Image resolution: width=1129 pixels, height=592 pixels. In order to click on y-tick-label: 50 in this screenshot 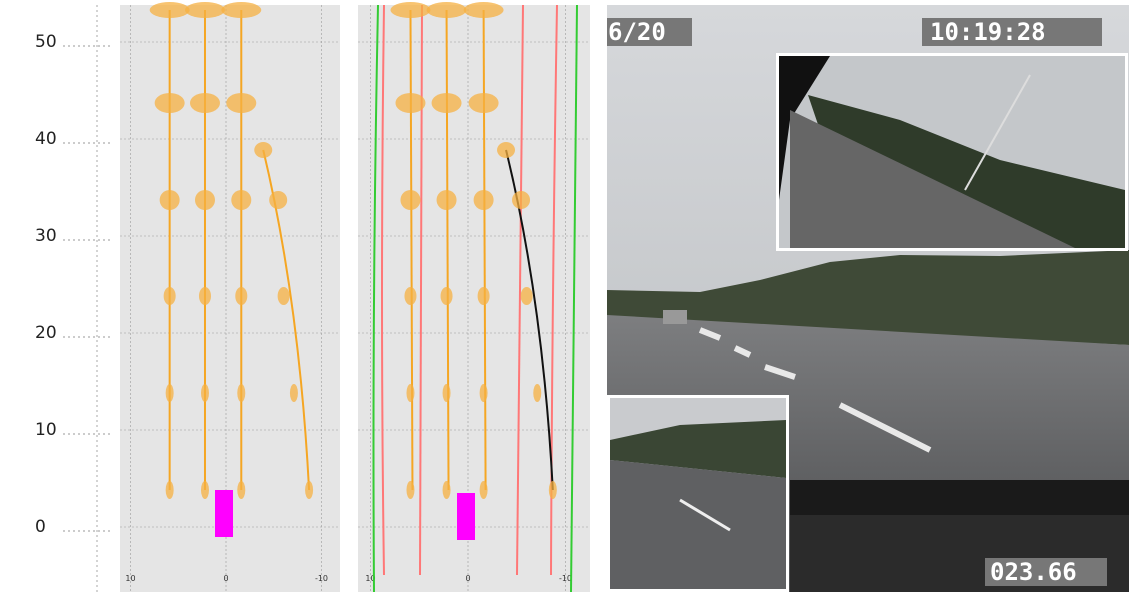, I will do `click(46, 42)`.